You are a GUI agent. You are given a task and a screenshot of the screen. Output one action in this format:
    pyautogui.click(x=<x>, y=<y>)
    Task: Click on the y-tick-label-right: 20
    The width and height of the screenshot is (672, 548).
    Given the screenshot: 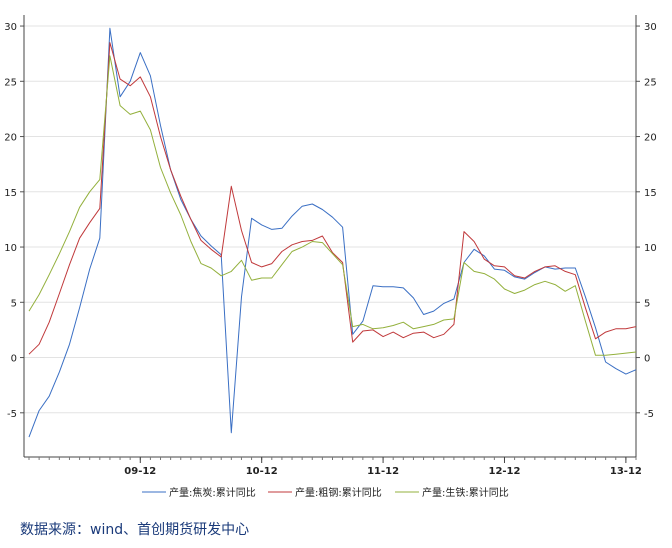 What is the action you would take?
    pyautogui.click(x=650, y=138)
    